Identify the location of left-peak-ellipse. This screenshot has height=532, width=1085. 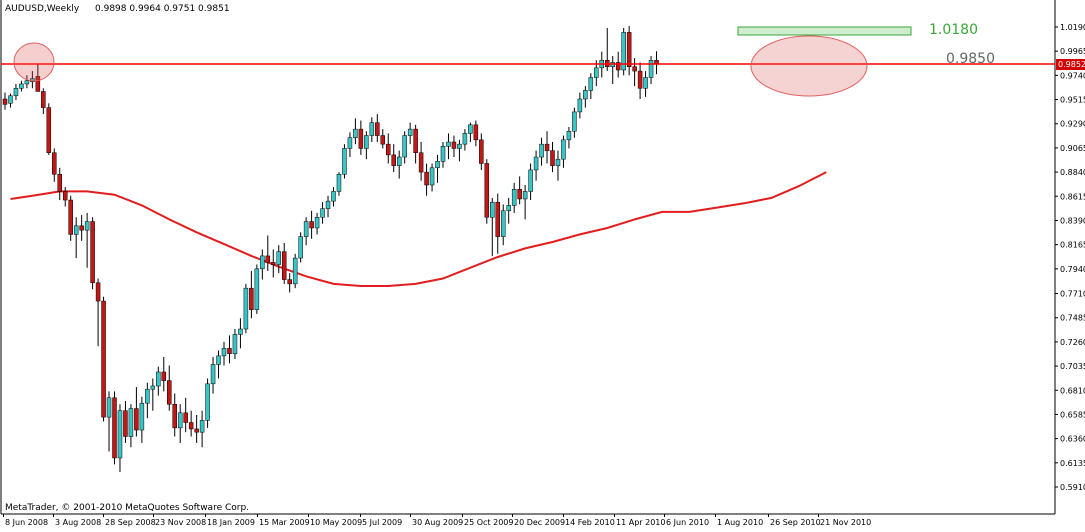
(34, 62).